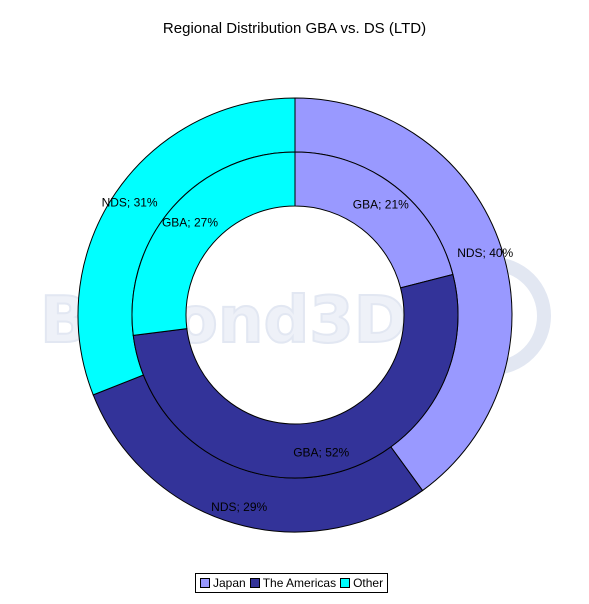  What do you see at coordinates (321, 453) in the screenshot?
I see `inner-ring-label-americas: GBA; 52%` at bounding box center [321, 453].